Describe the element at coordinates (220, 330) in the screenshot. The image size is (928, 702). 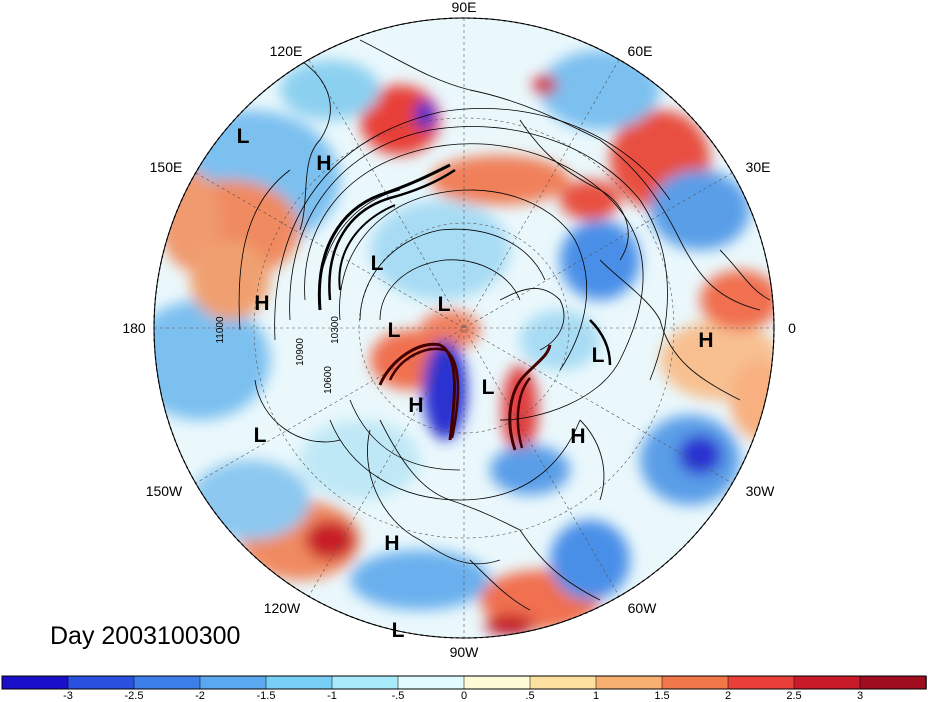
I see `contour-label: 11000` at that location.